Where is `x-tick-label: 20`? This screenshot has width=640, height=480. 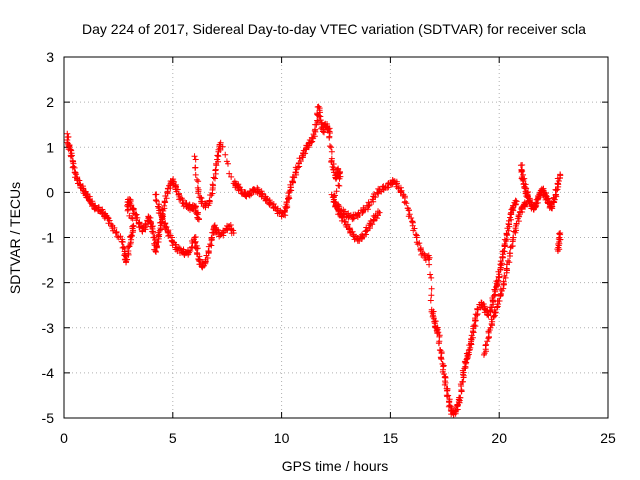
x-tick-label: 20 is located at coordinates (499, 438).